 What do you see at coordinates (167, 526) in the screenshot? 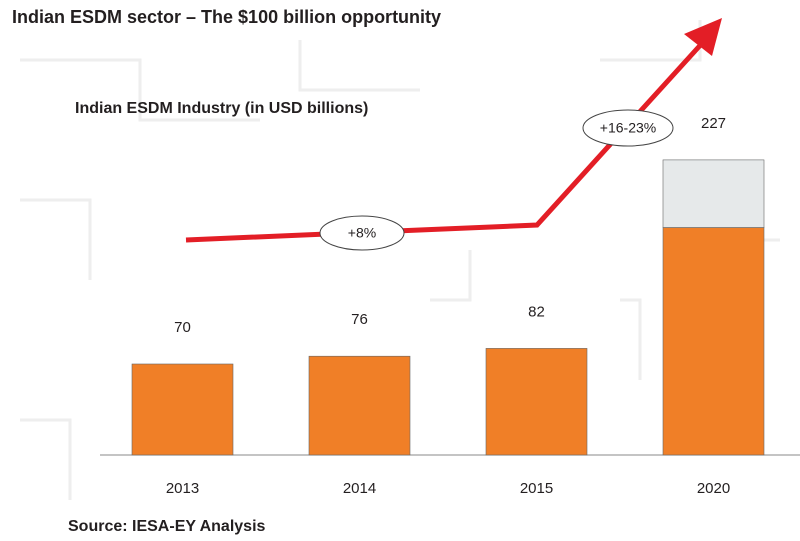
I see `source-note: Source: IESA-EY Analysis` at bounding box center [167, 526].